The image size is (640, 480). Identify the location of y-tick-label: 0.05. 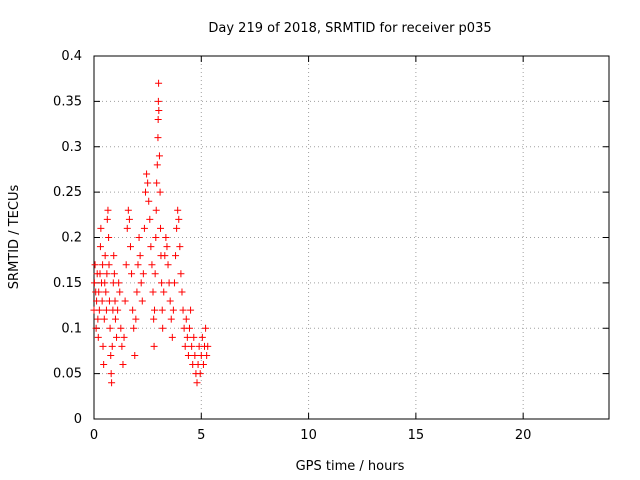
(67, 374).